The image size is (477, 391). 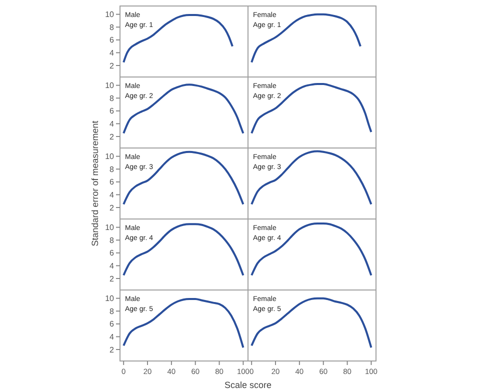 What do you see at coordinates (95, 183) in the screenshot?
I see `y-axis-title: Standard error of measurement` at bounding box center [95, 183].